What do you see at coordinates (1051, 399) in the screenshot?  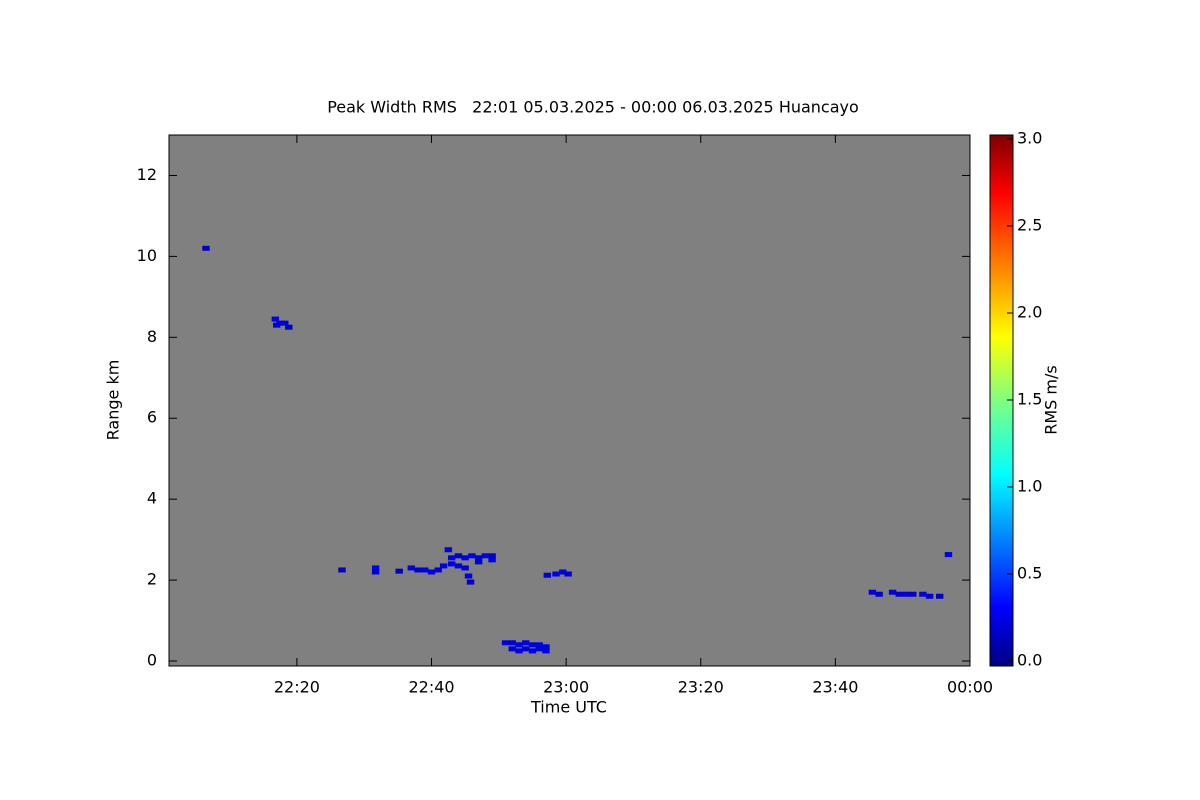 I see `colorbar-label: RMS m/s` at bounding box center [1051, 399].